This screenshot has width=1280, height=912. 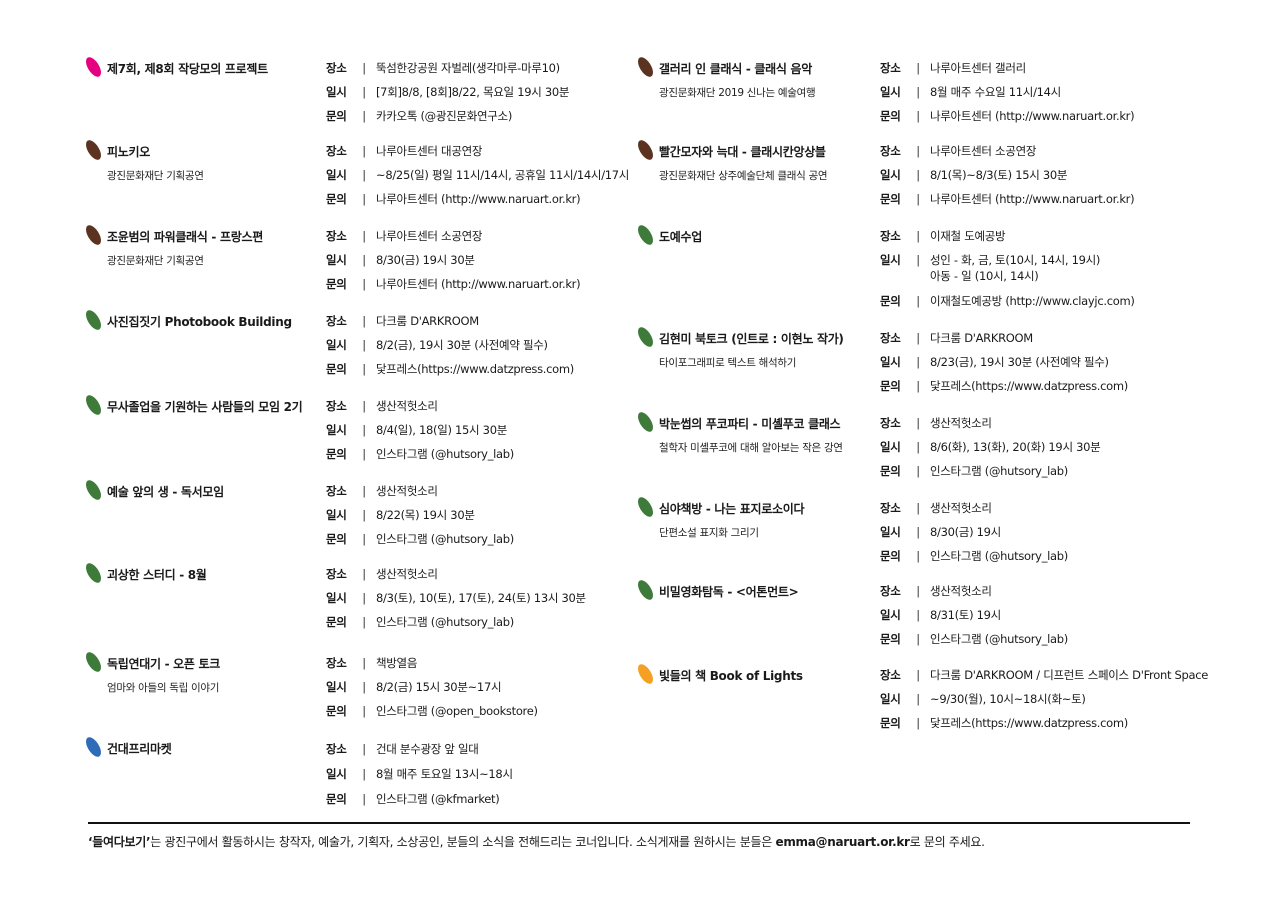 I want to click on event-date-row: 일시 | 8/3(토), 10(토), 17(토), 24(토) 13시 30분, so click(x=456, y=598).